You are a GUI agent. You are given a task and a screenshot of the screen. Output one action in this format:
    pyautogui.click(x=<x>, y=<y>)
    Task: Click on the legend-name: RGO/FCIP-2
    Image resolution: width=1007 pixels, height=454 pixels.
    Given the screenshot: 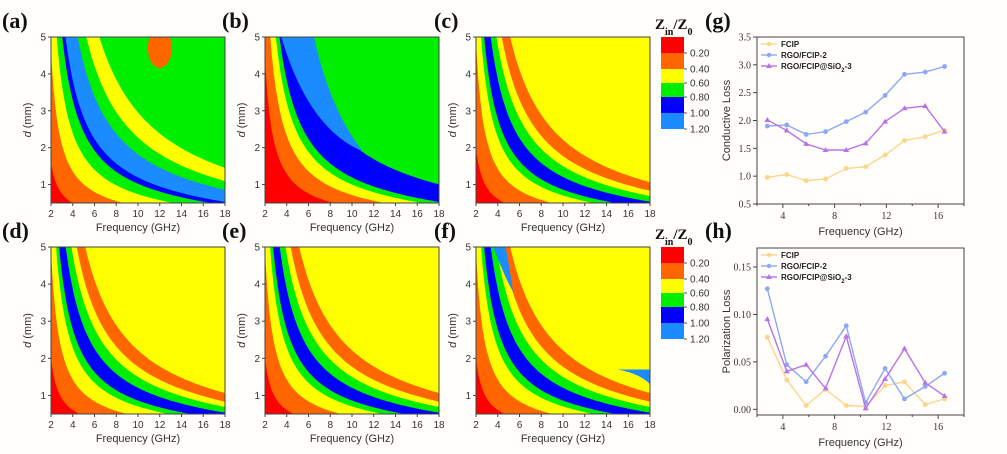 What is the action you would take?
    pyautogui.click(x=804, y=55)
    